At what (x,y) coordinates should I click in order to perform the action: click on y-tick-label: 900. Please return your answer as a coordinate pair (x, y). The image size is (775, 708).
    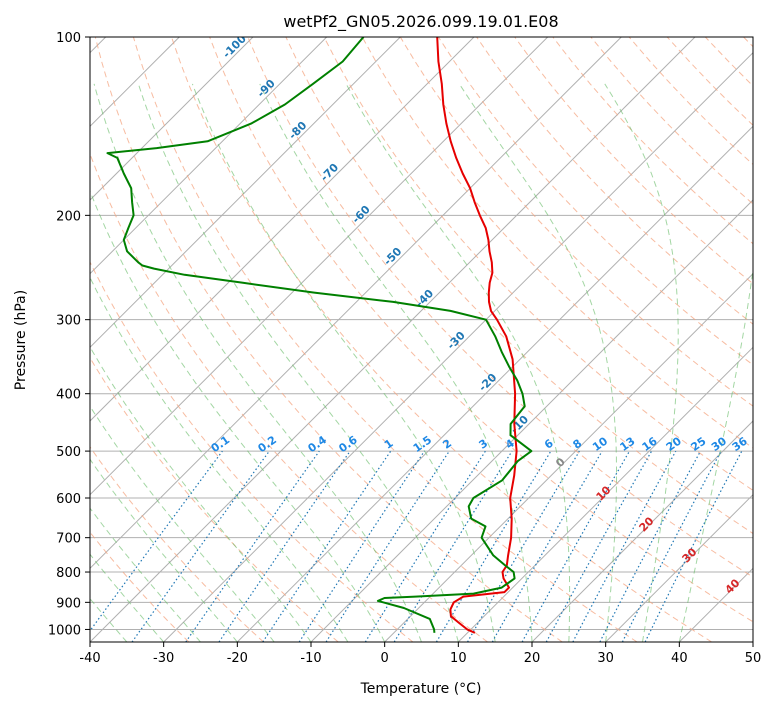
    Looking at the image, I should click on (68, 603).